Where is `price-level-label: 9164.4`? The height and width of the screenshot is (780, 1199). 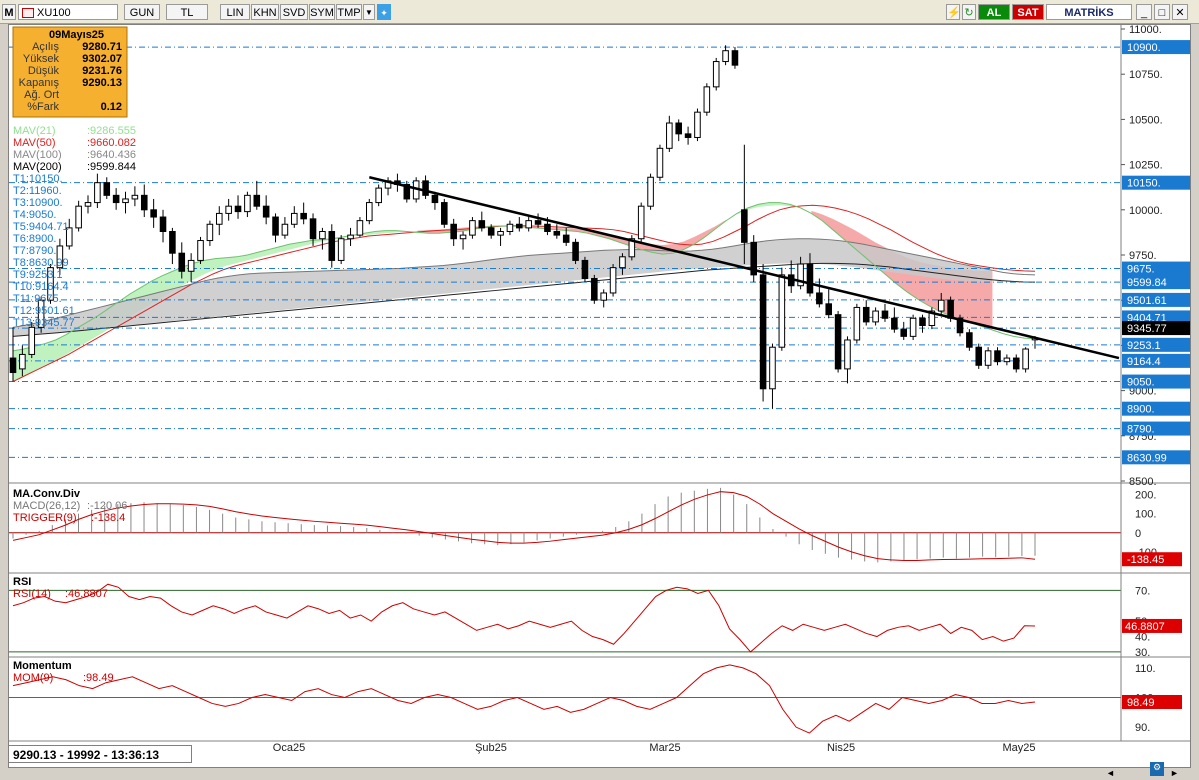
price-level-label: 9164.4 is located at coordinates (1144, 362).